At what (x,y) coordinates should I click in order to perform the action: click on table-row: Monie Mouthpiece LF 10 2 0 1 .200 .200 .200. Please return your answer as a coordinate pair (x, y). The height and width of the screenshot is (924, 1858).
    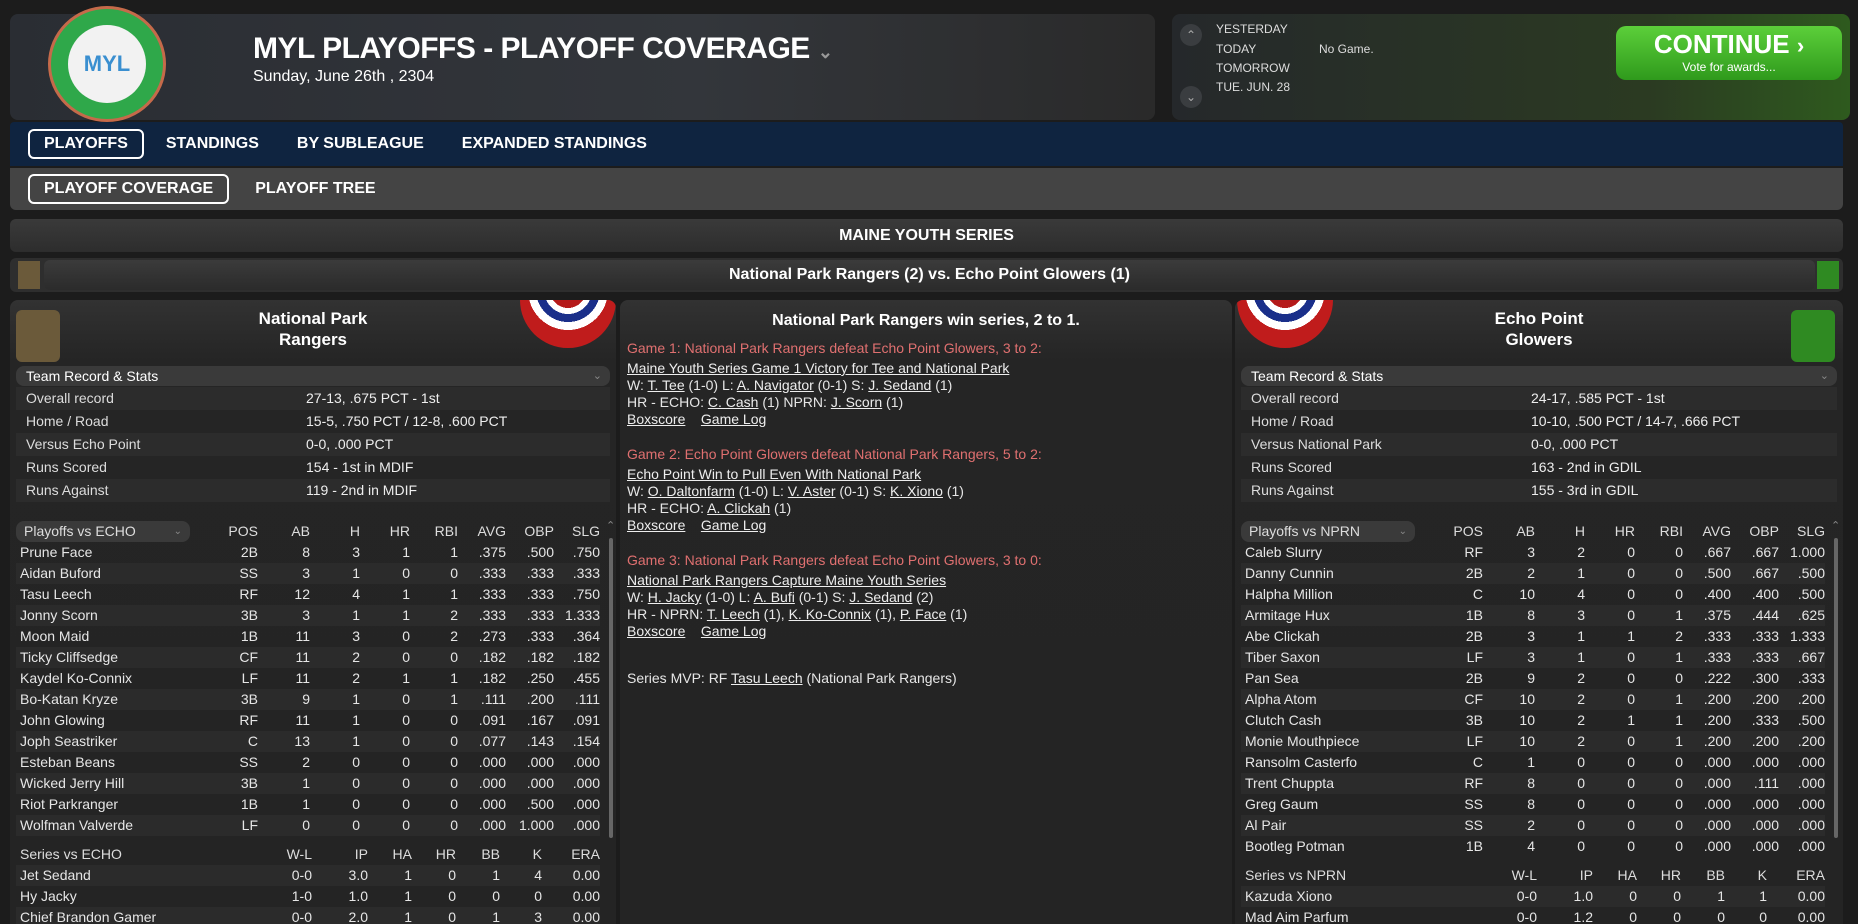
    Looking at the image, I should click on (1533, 741).